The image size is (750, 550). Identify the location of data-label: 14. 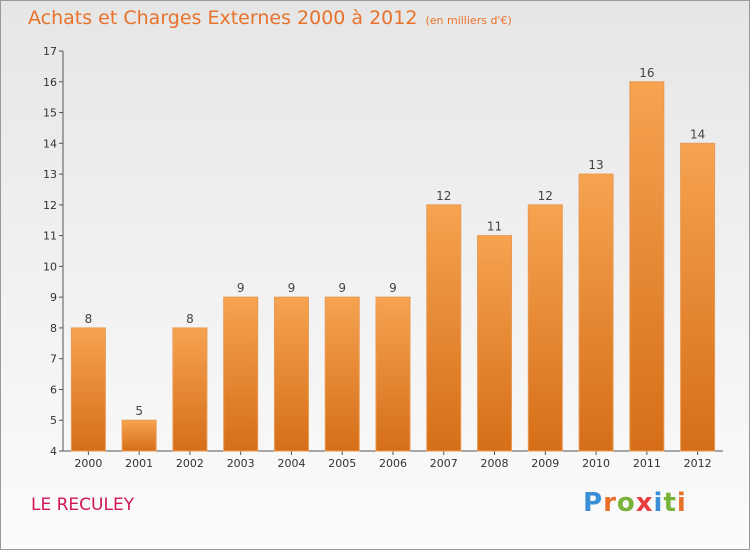
(697, 134).